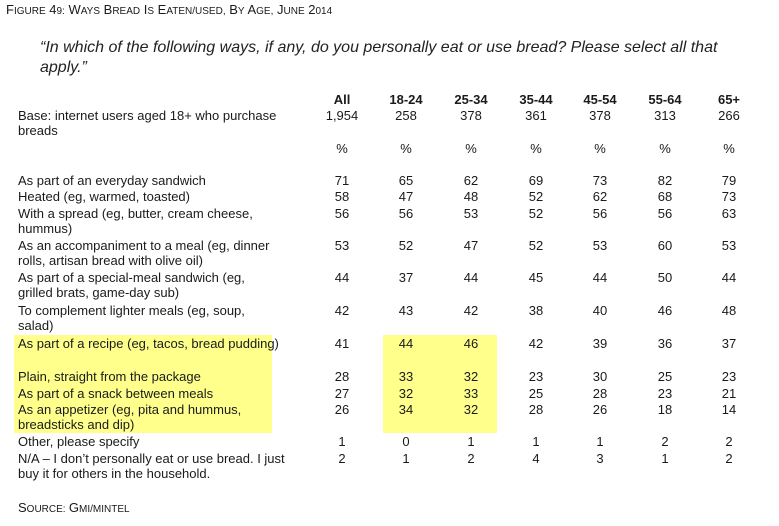 The height and width of the screenshot is (526, 779). What do you see at coordinates (406, 310) in the screenshot?
I see `table-cell: 43` at bounding box center [406, 310].